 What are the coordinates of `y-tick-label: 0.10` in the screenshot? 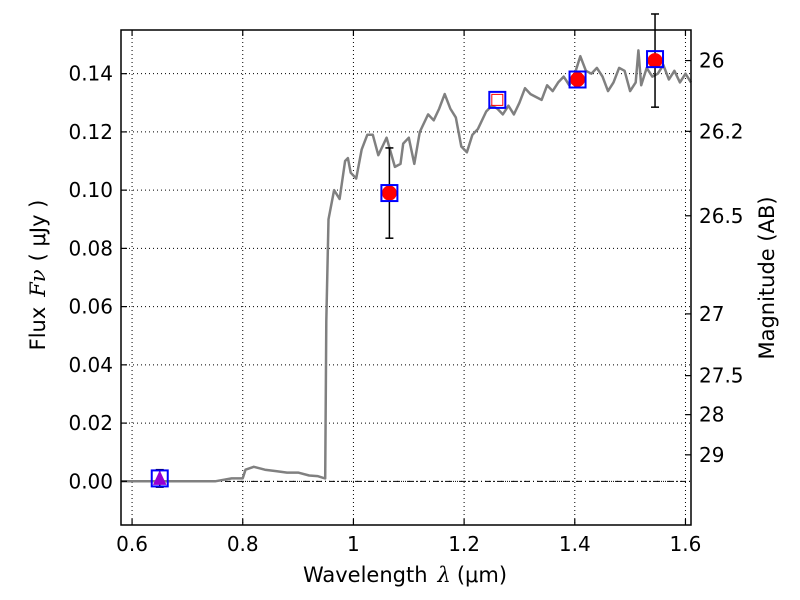 It's located at (90, 190).